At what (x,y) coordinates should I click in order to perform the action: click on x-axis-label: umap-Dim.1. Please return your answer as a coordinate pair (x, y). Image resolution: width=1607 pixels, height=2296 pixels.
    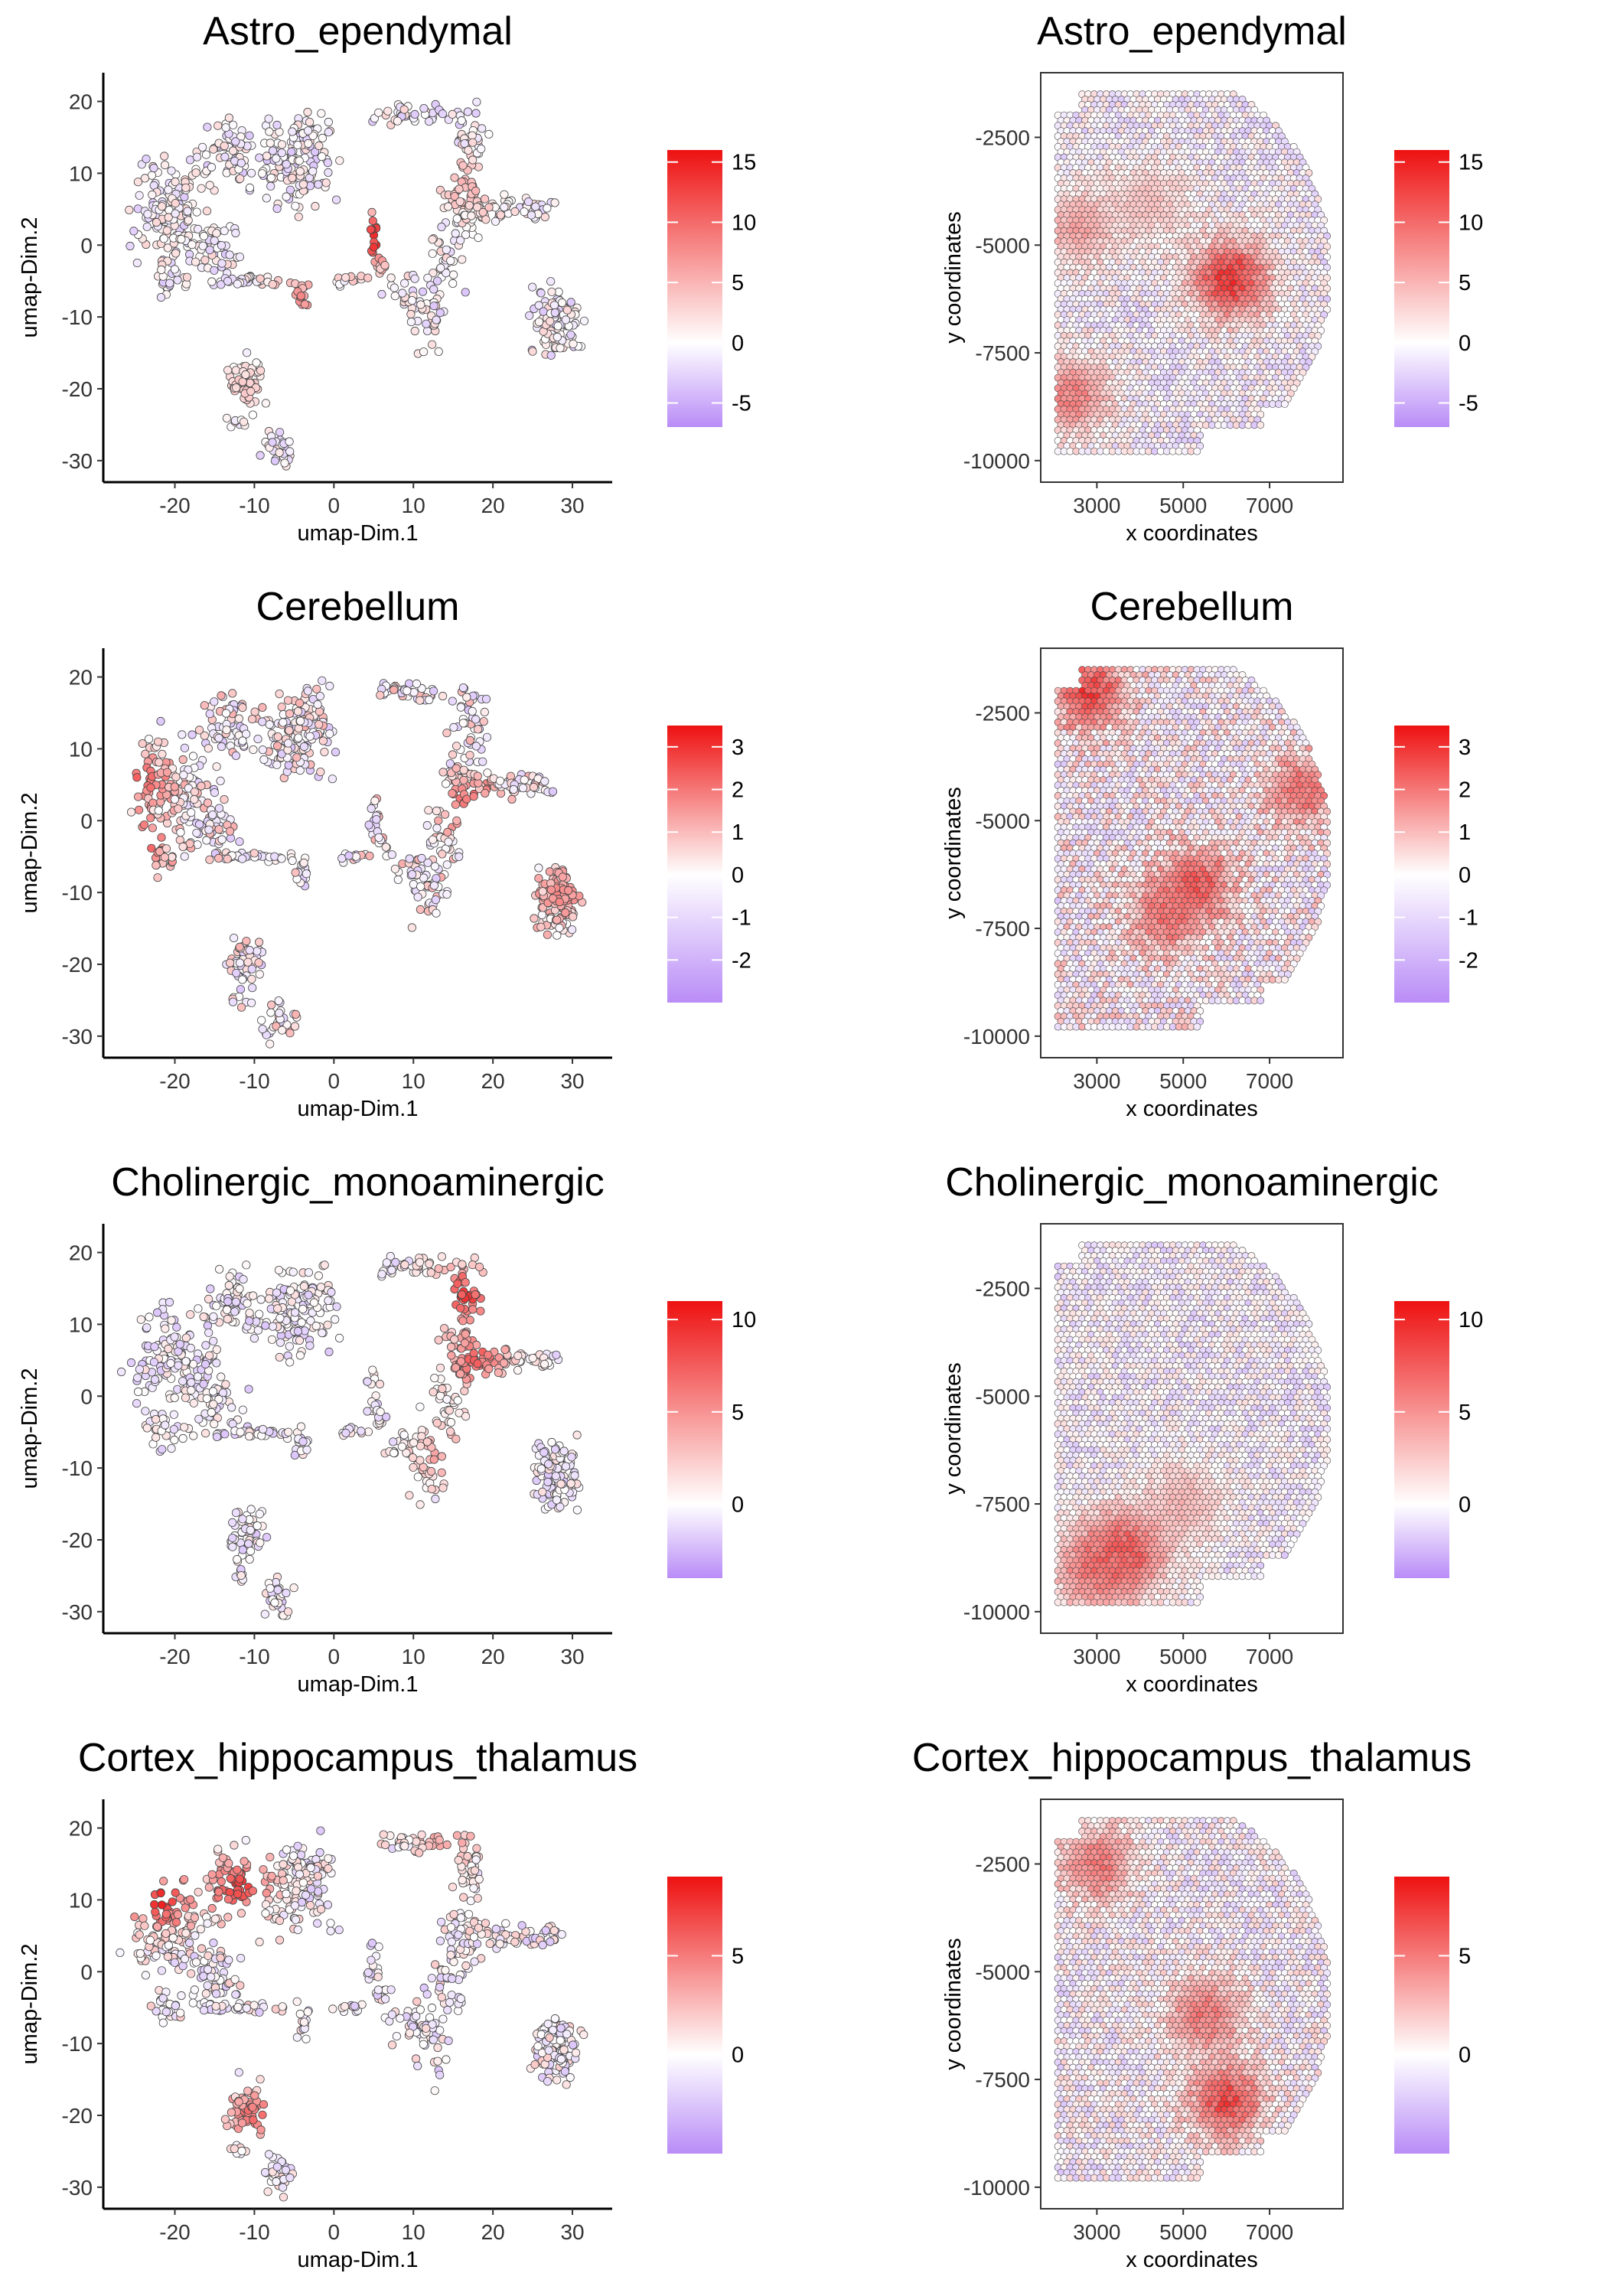
    Looking at the image, I should click on (358, 533).